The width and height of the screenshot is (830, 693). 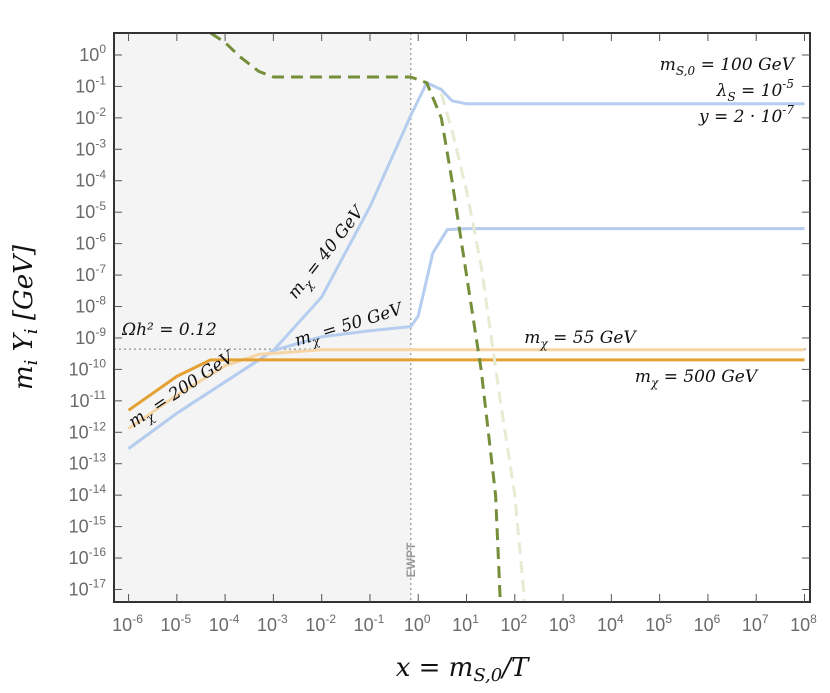 What do you see at coordinates (755, 623) in the screenshot?
I see `x-tick-label: 10⁷` at bounding box center [755, 623].